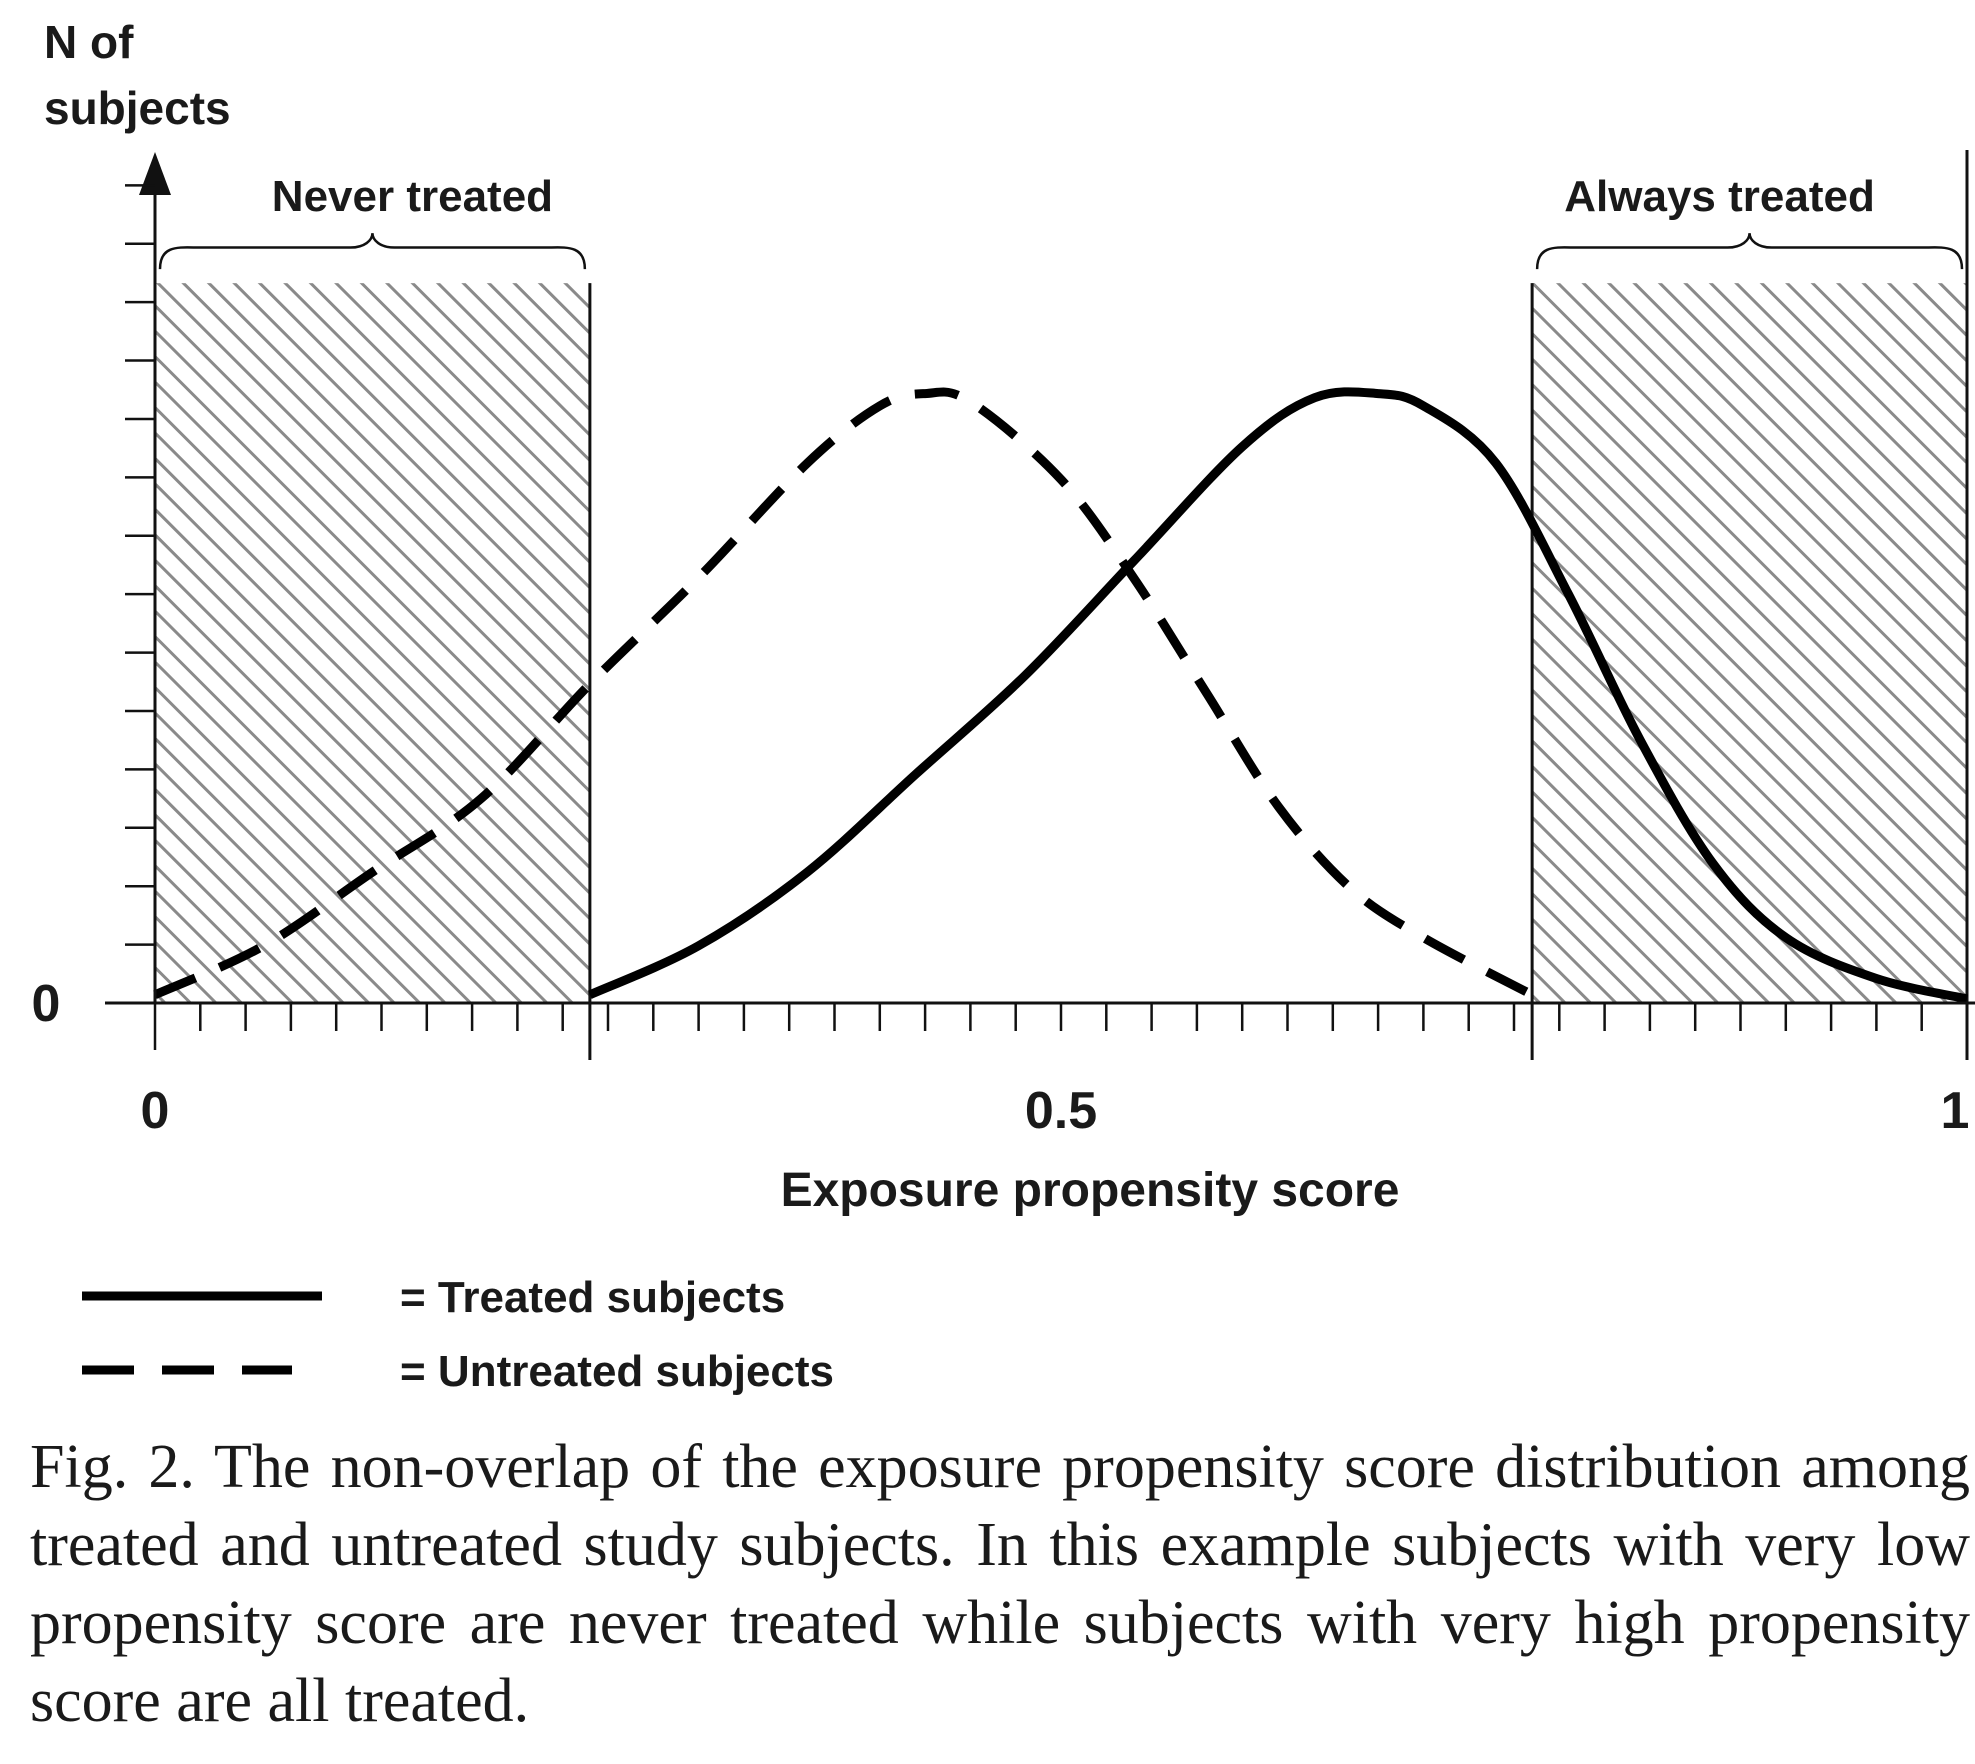  I want to click on x-tick-label-2: 1, so click(1955, 1111).